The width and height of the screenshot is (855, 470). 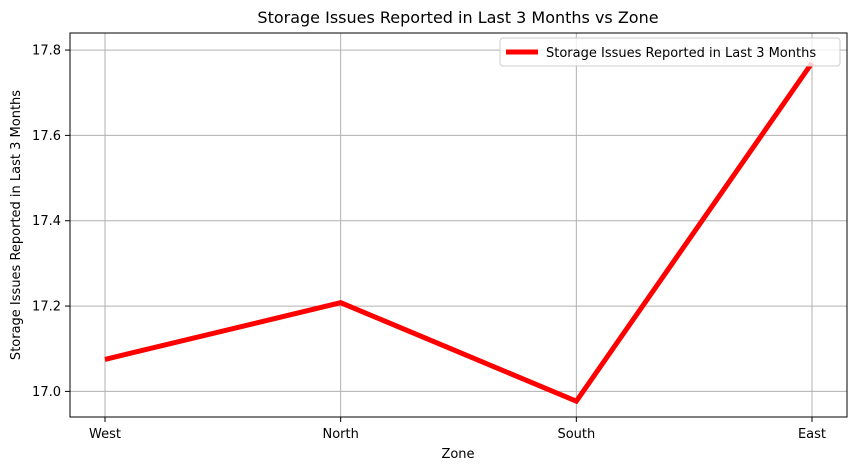 What do you see at coordinates (105, 434) in the screenshot?
I see `x-tick-label: West` at bounding box center [105, 434].